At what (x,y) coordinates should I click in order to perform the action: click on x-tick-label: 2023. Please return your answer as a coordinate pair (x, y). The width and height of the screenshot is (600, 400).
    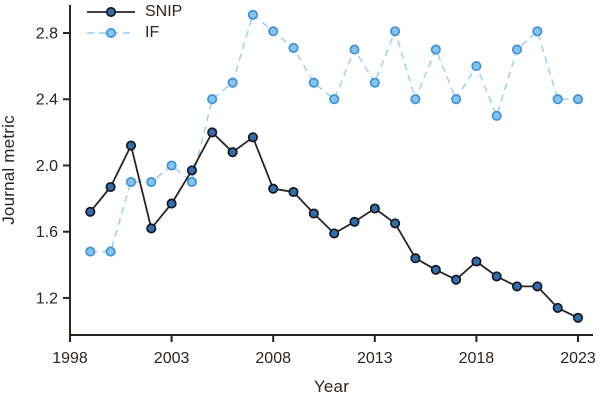
    Looking at the image, I should click on (578, 358).